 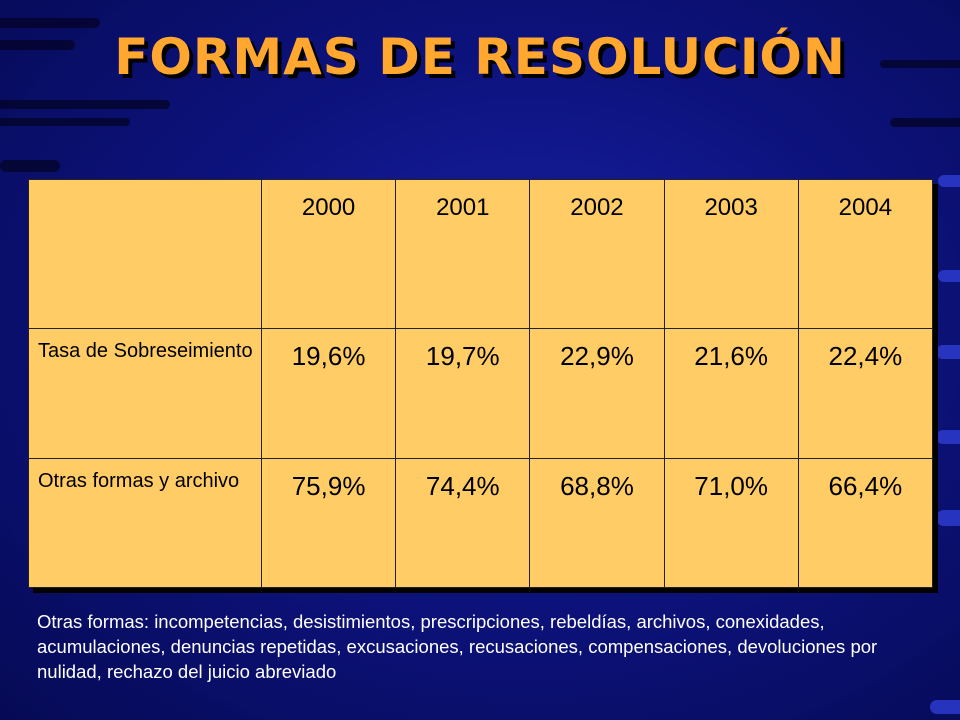 I want to click on table-cell-value: 74,4%, so click(x=463, y=523).